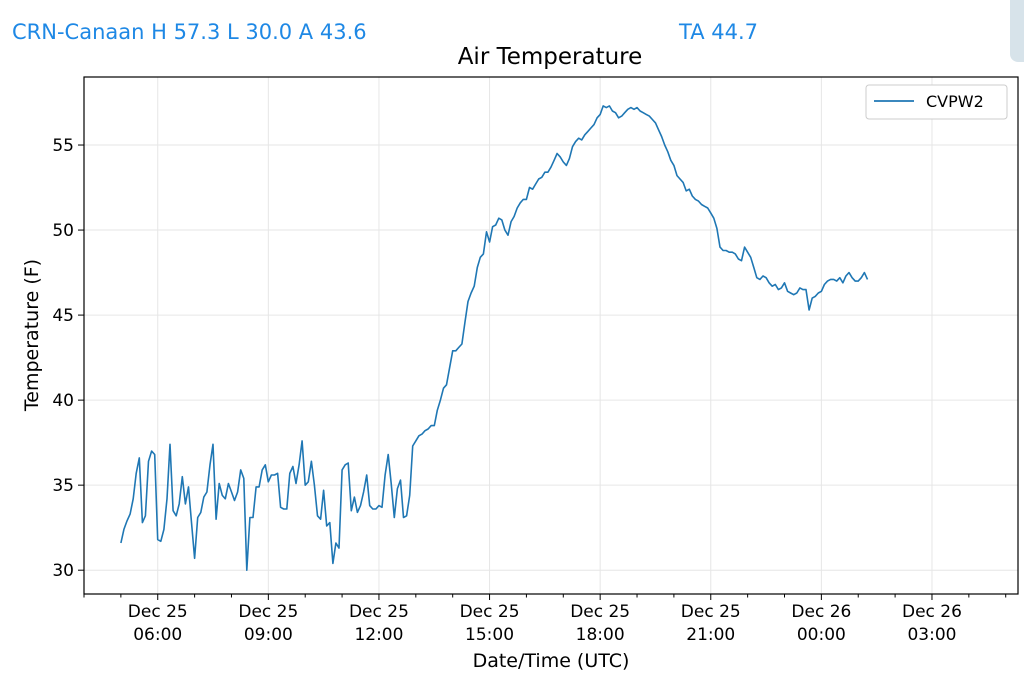 The width and height of the screenshot is (1024, 689). I want to click on ta-label: TA 44.7, so click(718, 32).